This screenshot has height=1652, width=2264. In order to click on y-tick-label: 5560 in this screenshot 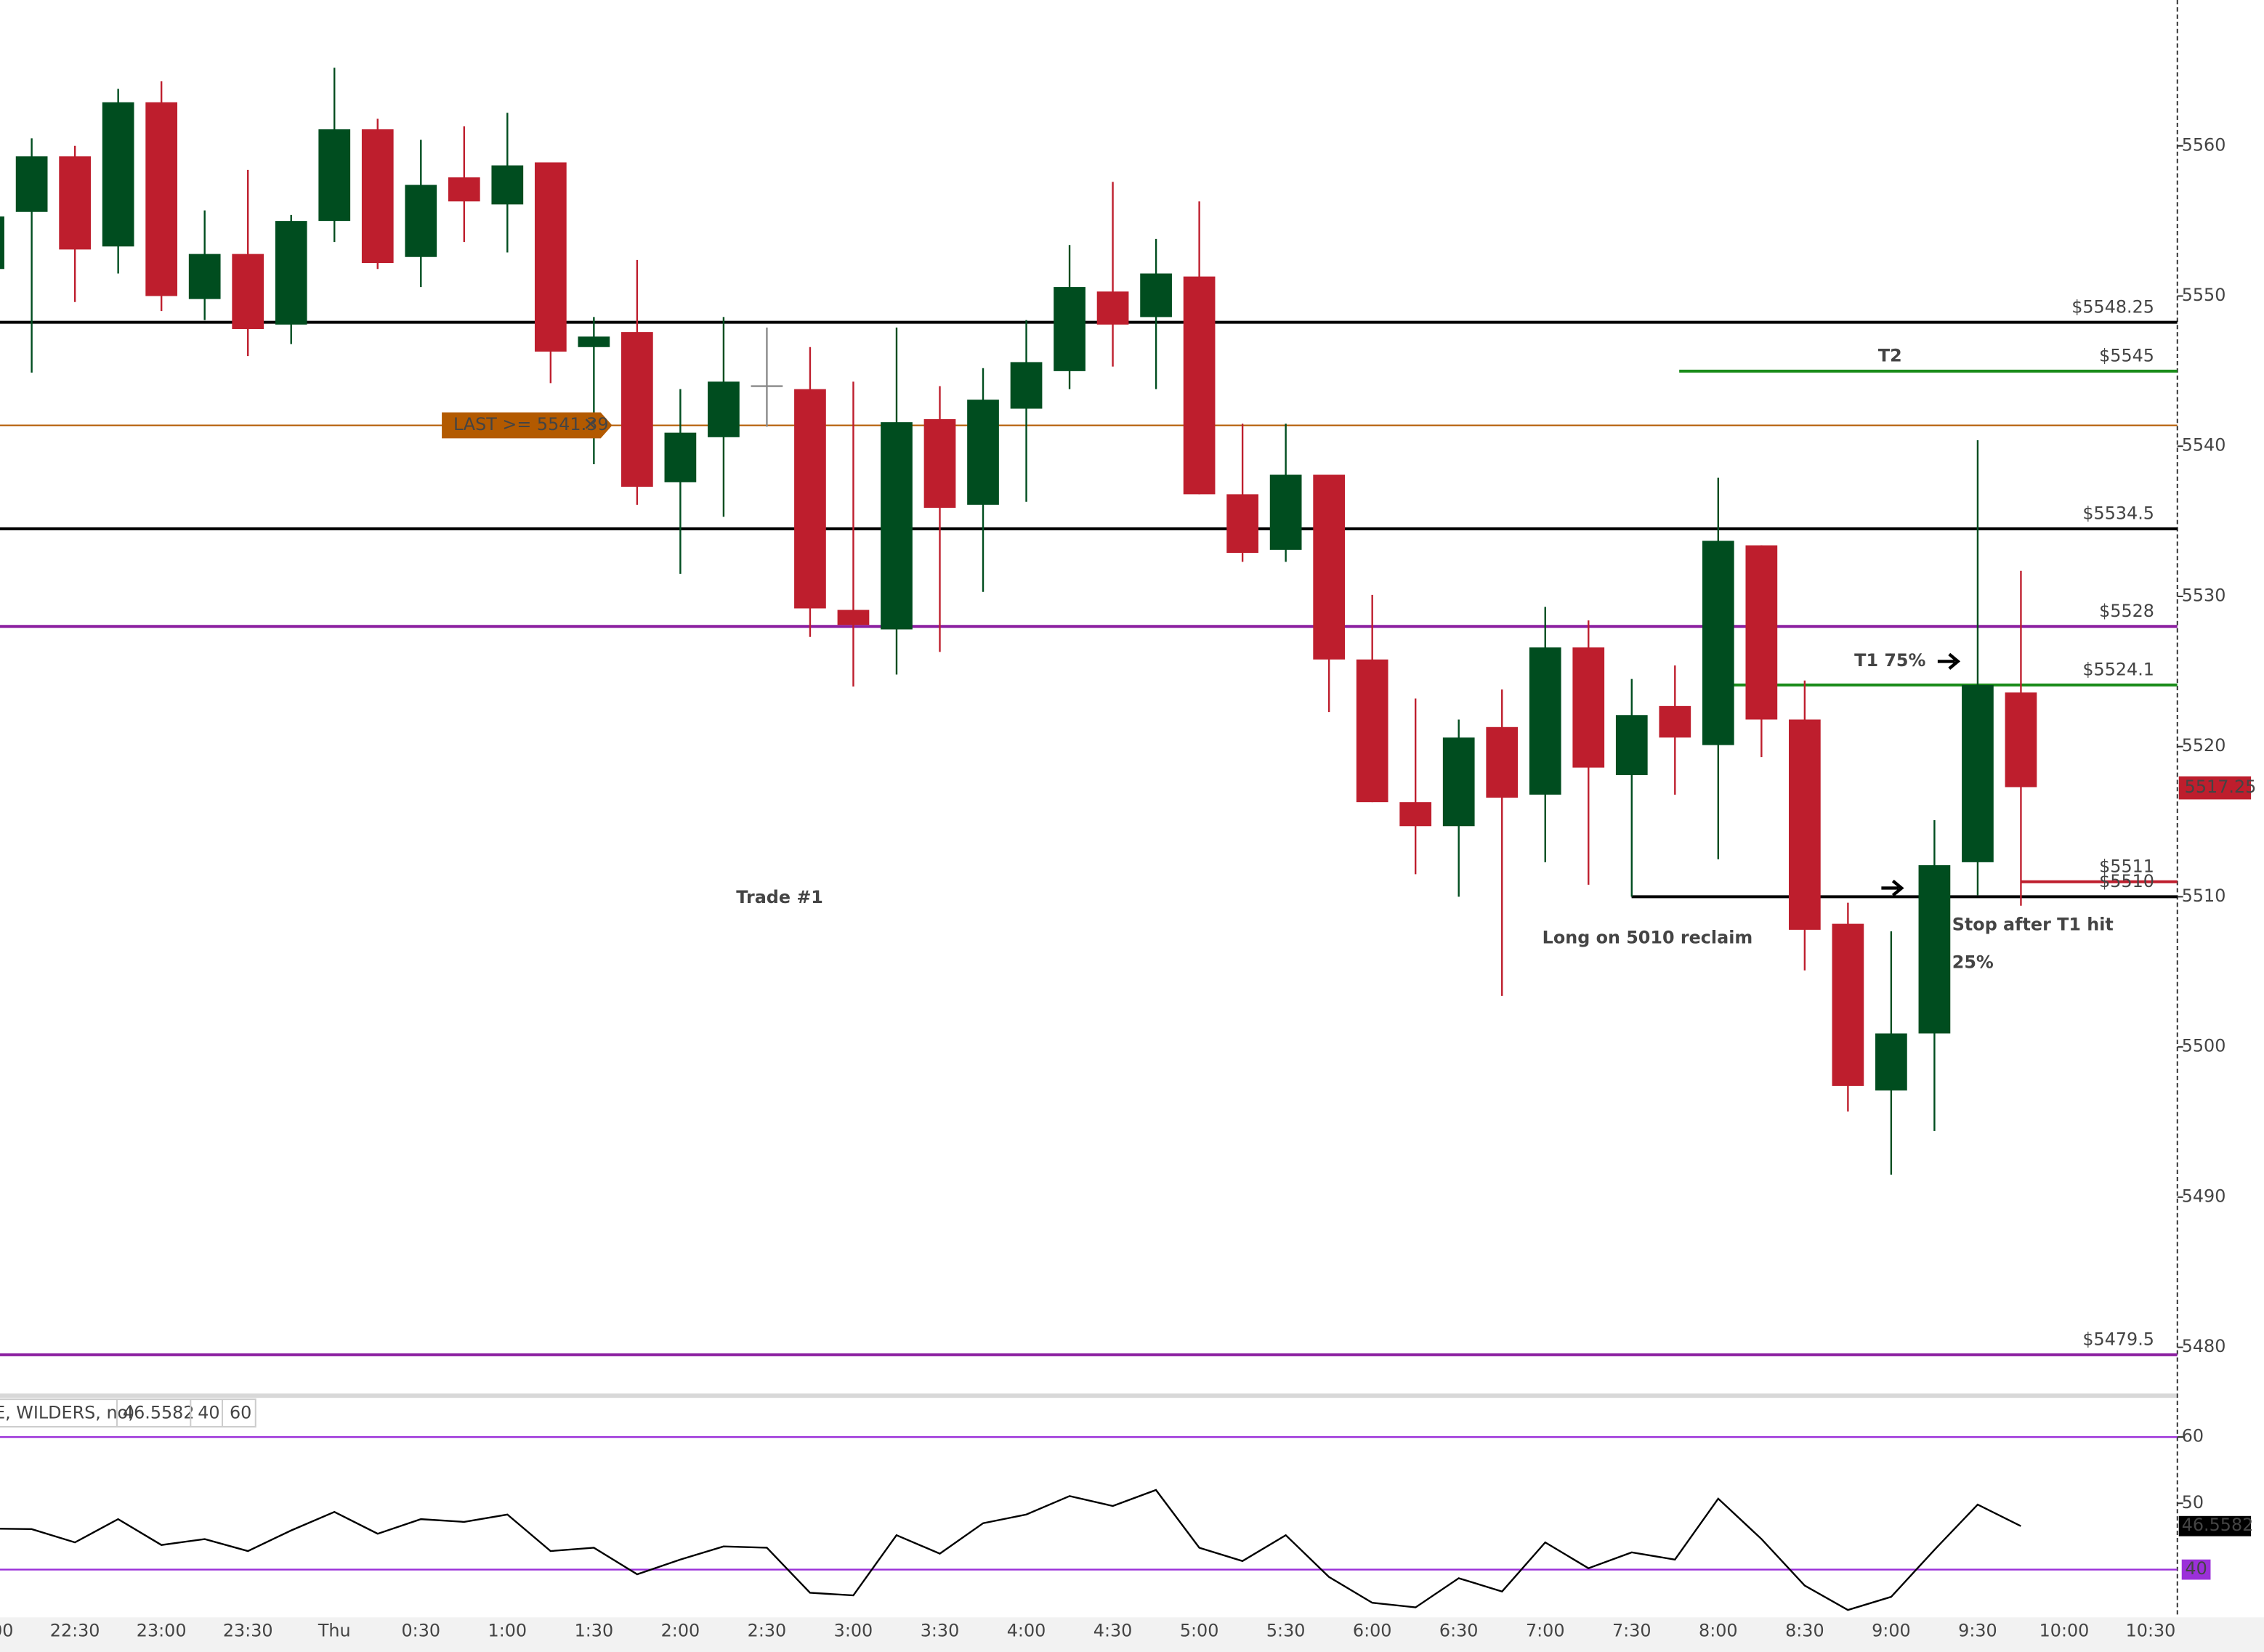, I will do `click(2204, 144)`.